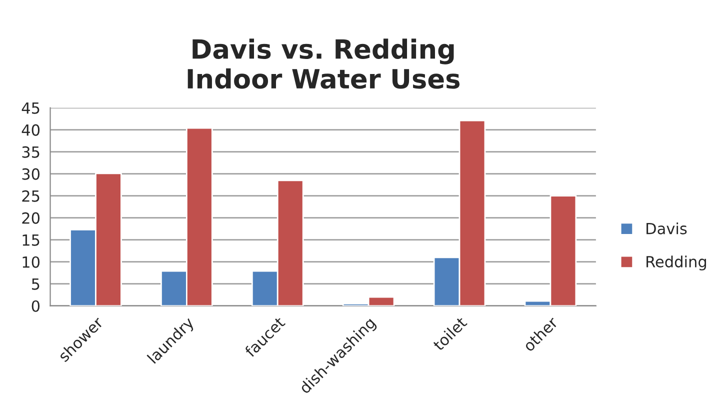 This screenshot has height=410, width=718. What do you see at coordinates (676, 263) in the screenshot?
I see `legend-label: Redding` at bounding box center [676, 263].